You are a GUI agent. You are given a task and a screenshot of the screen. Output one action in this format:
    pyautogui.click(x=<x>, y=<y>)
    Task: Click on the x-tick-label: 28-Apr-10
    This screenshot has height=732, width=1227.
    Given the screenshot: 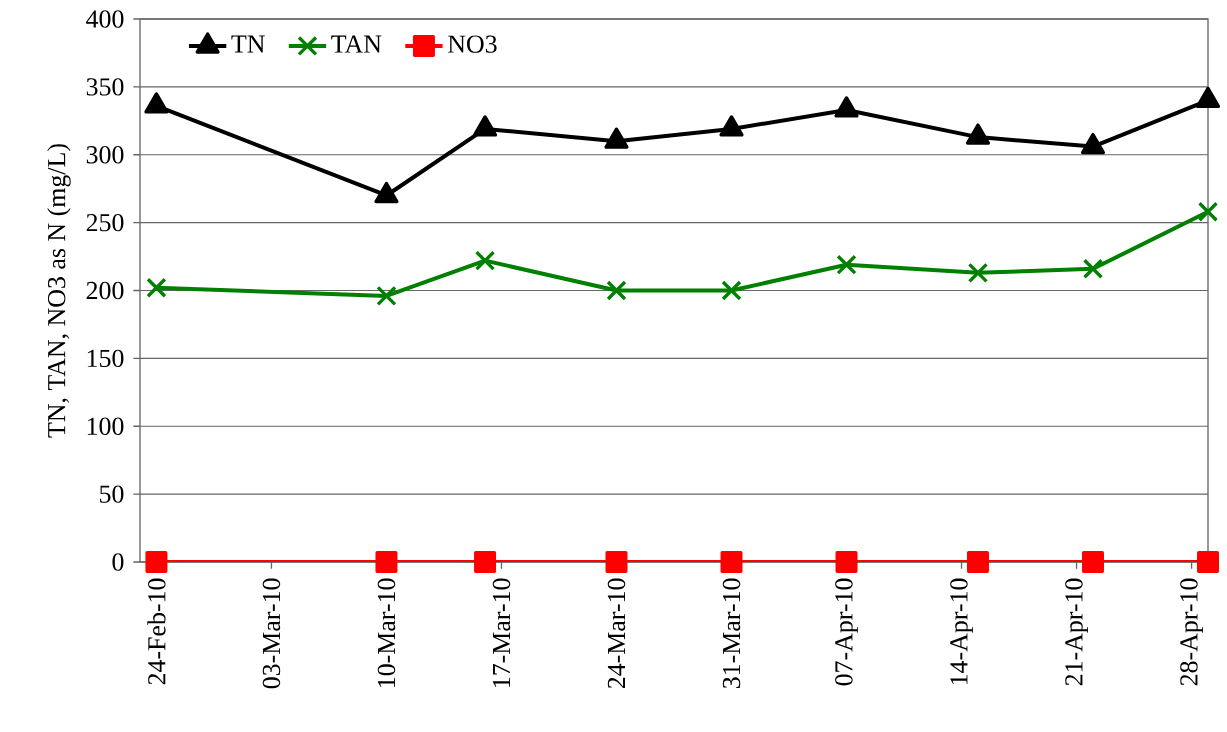 What is the action you would take?
    pyautogui.click(x=1191, y=632)
    